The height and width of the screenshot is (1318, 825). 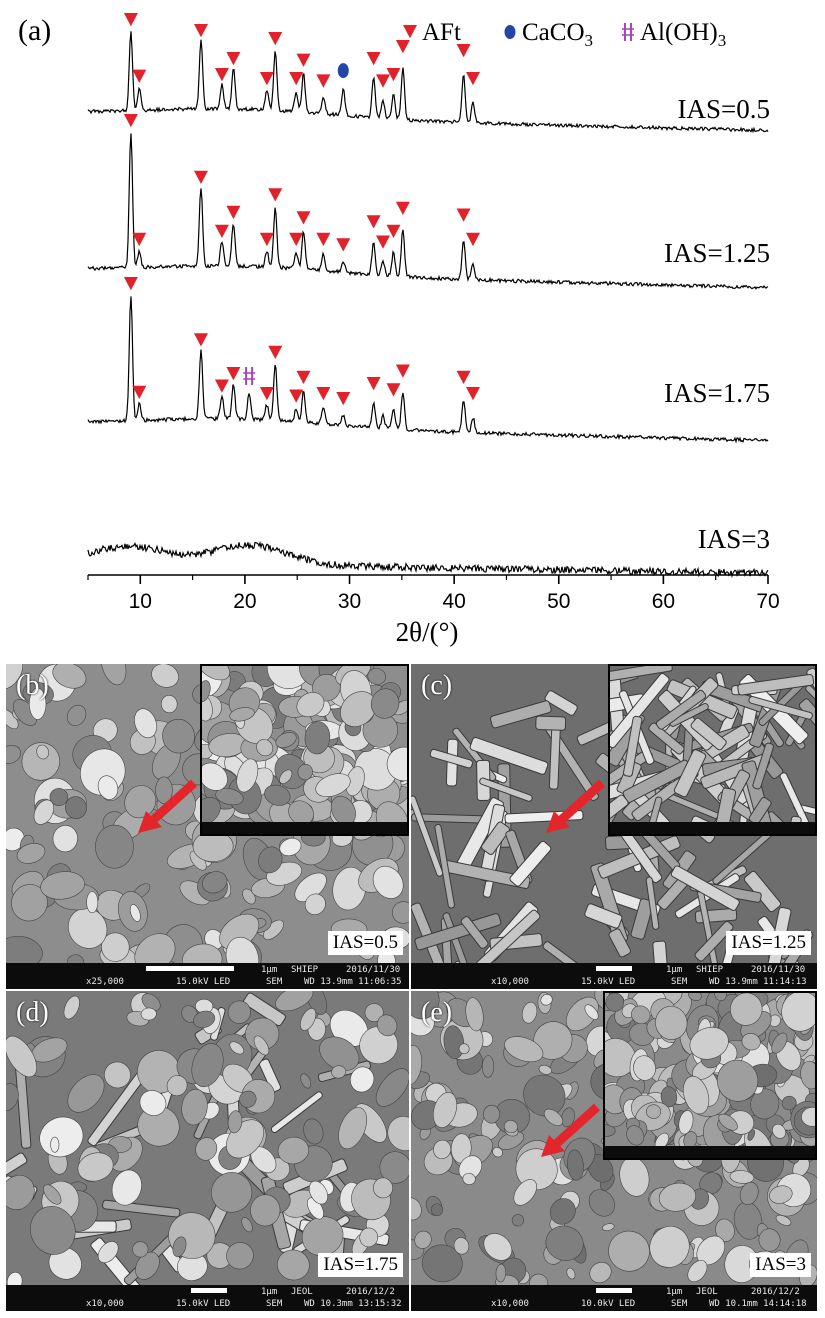 What do you see at coordinates (778, 970) in the screenshot?
I see `info-date: 2016/11/30` at bounding box center [778, 970].